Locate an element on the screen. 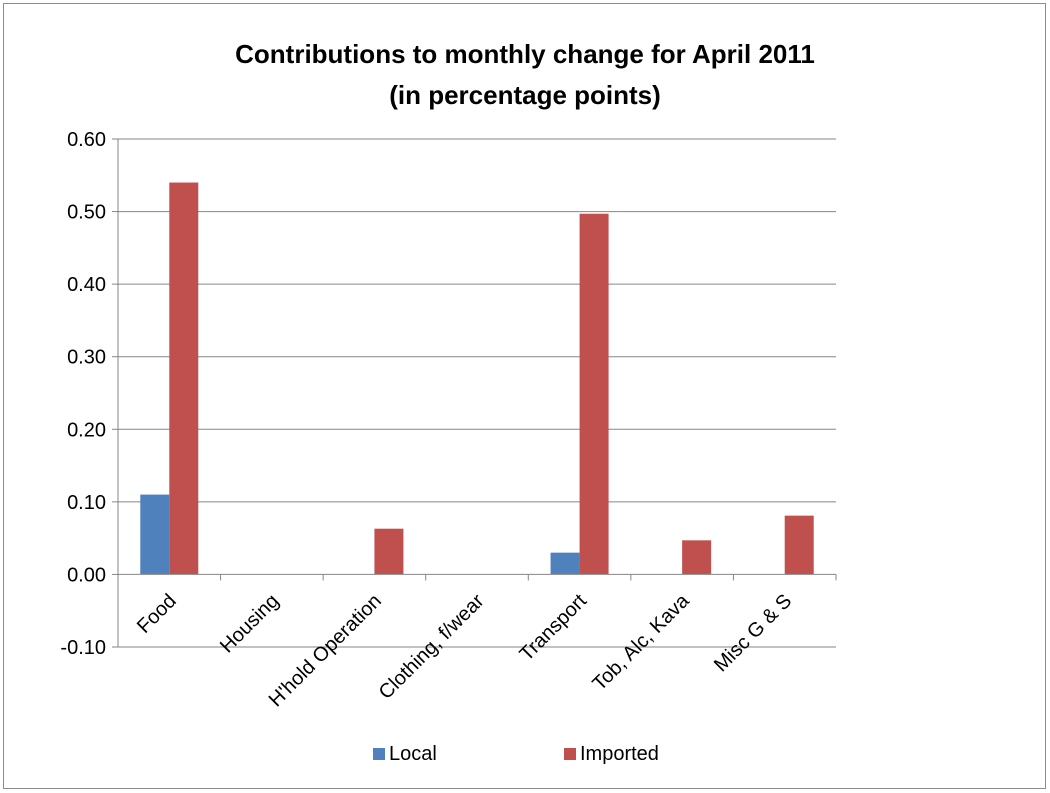 Image resolution: width=1050 pixels, height=793 pixels. y-tick-label: 0.20 is located at coordinates (86, 430).